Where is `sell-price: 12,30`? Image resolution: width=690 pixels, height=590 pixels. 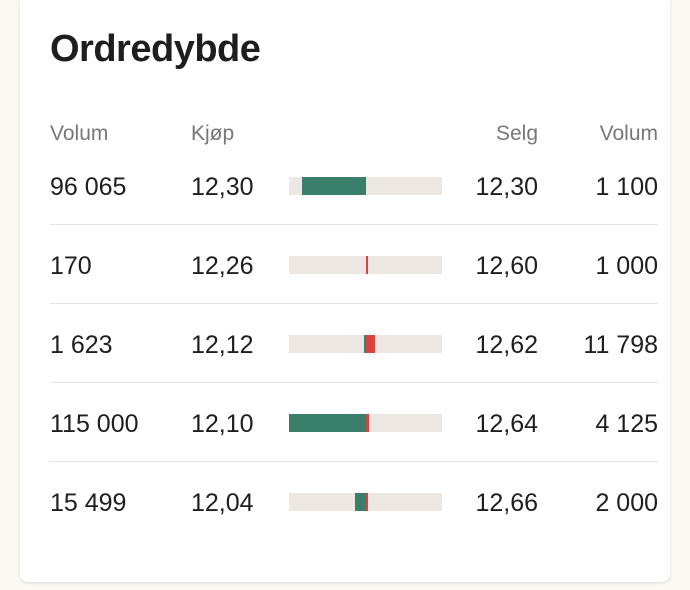 sell-price: 12,30 is located at coordinates (506, 187).